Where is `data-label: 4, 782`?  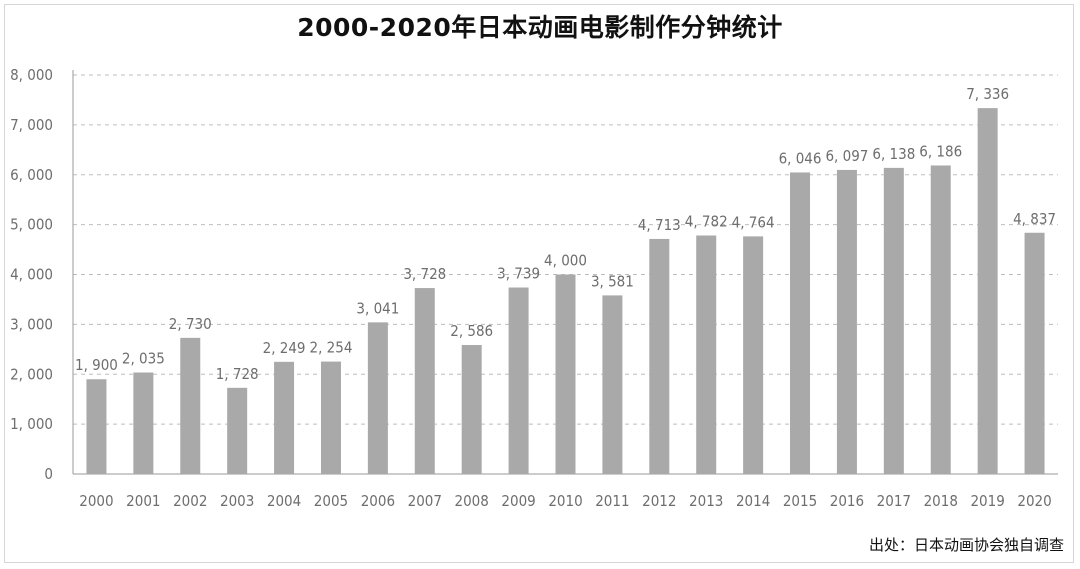
data-label: 4, 782 is located at coordinates (706, 221).